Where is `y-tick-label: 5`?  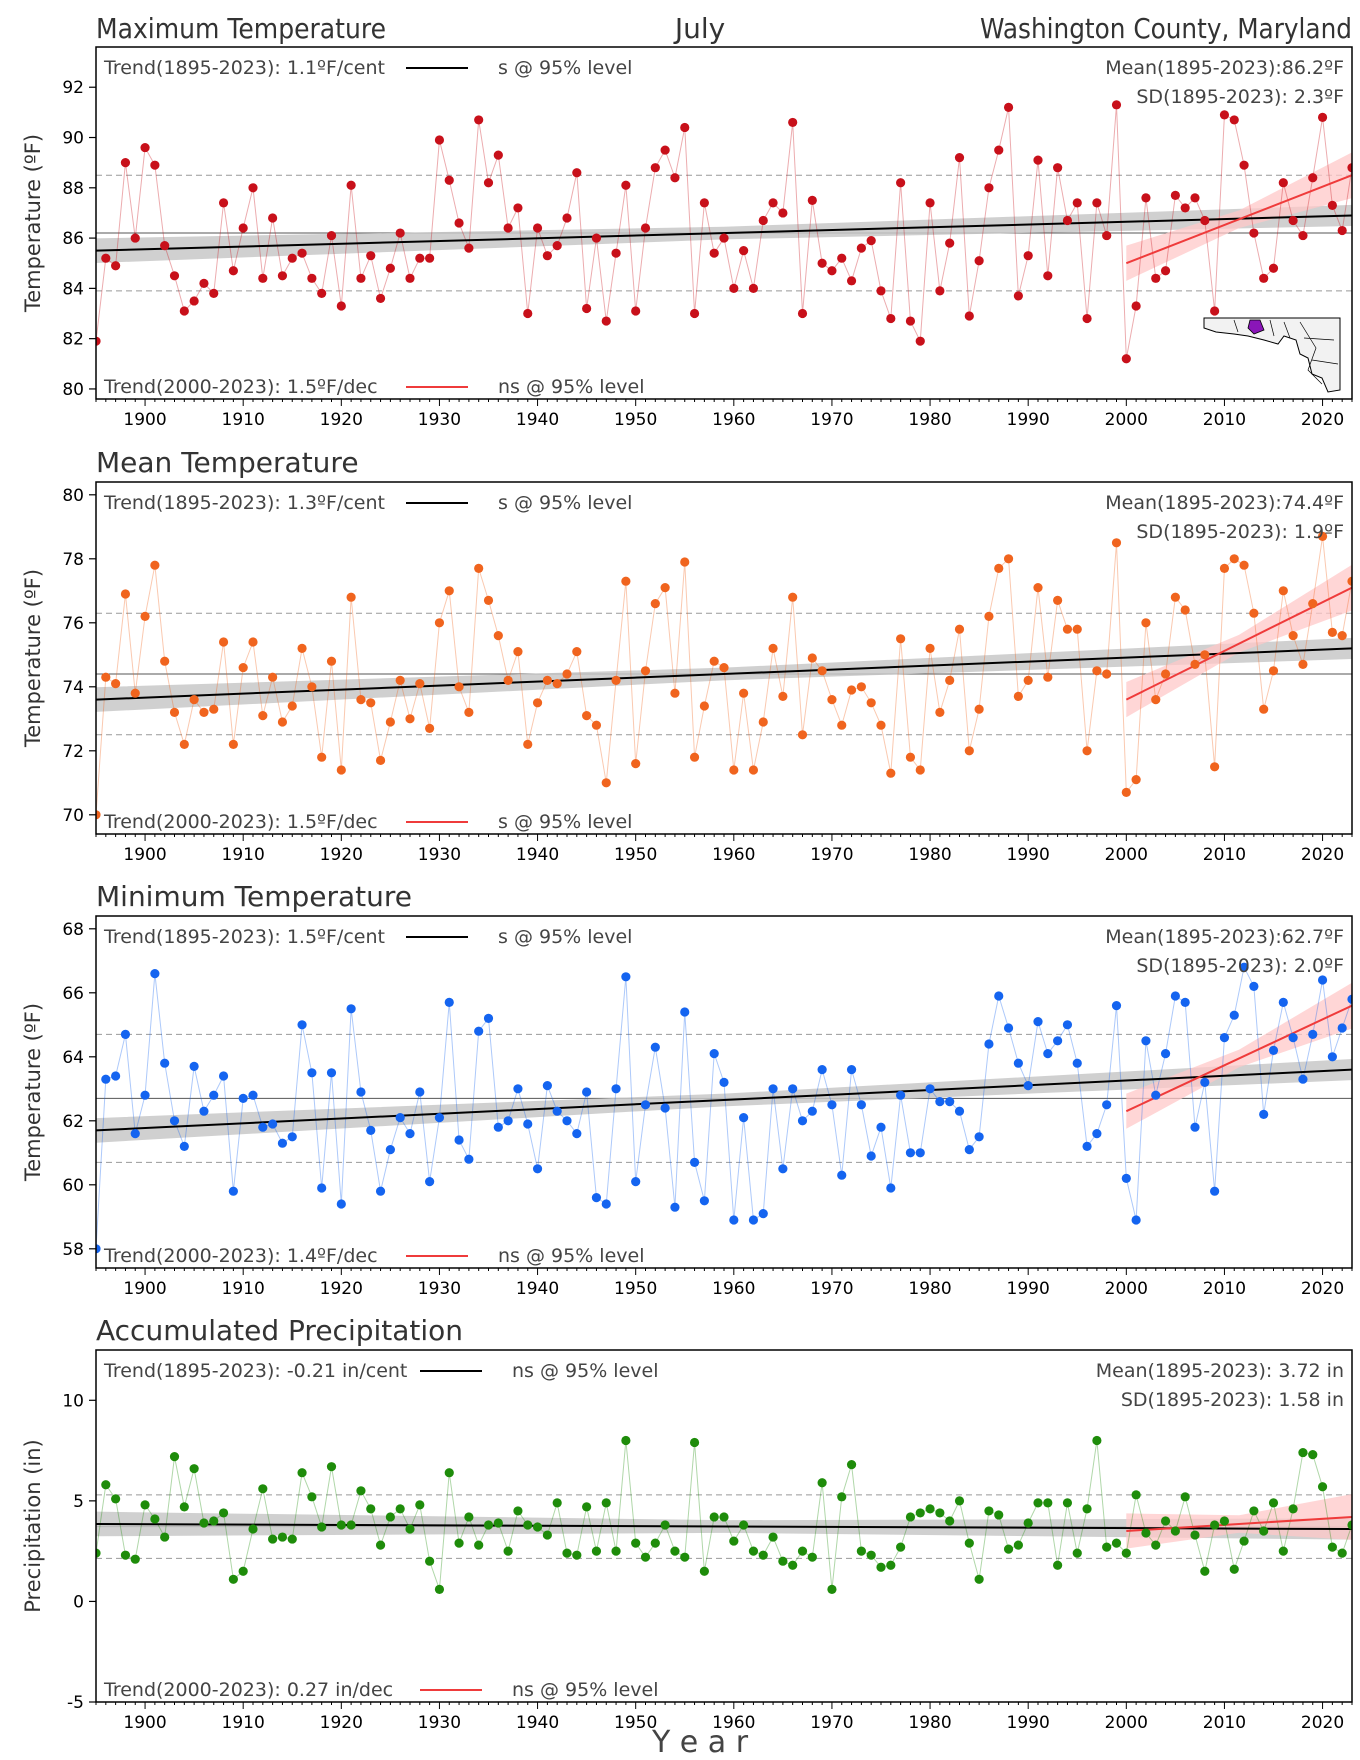 y-tick-label: 5 is located at coordinates (78, 1502).